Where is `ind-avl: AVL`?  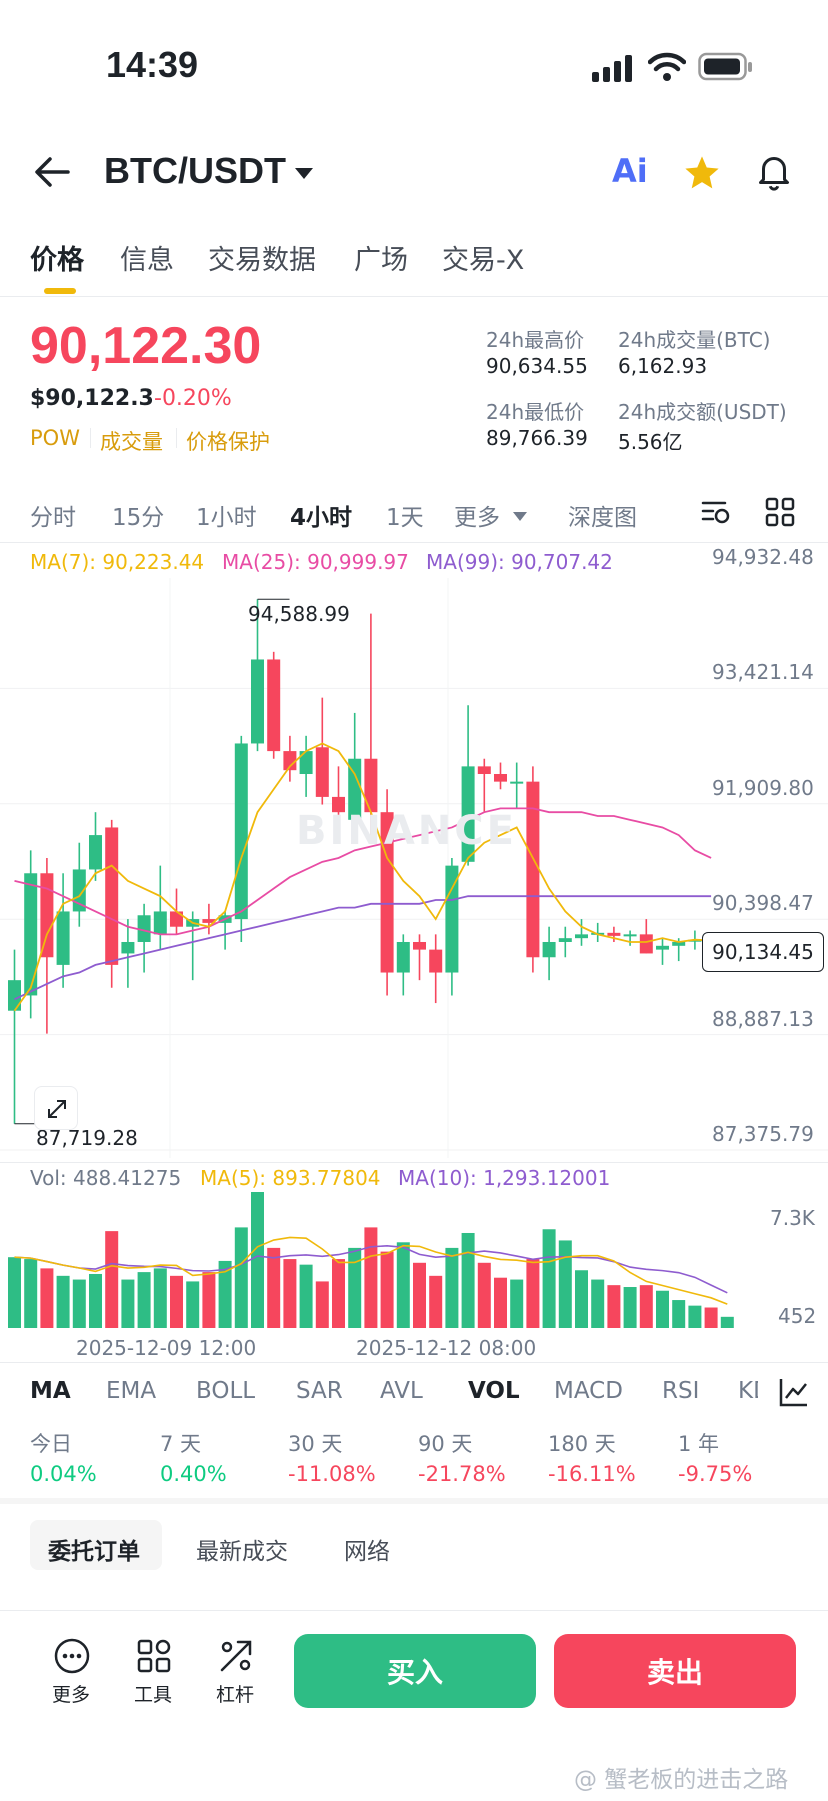
ind-avl: AVL is located at coordinates (401, 1391).